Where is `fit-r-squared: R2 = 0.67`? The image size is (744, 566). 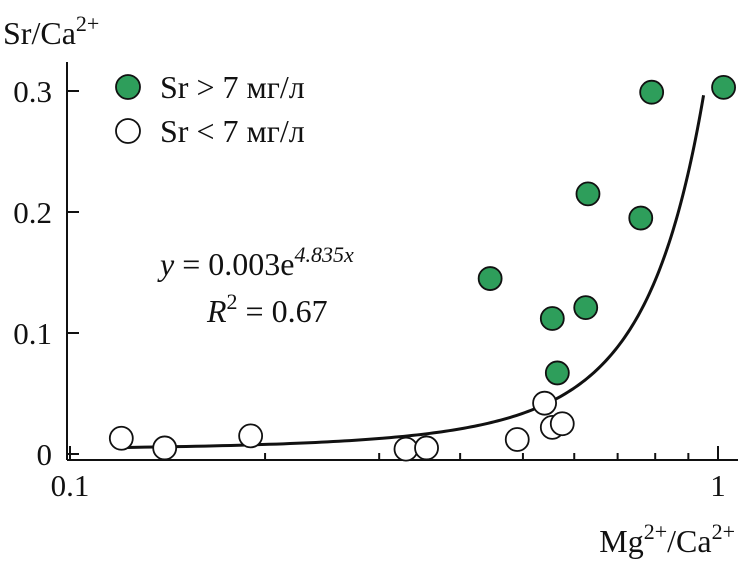
fit-r-squared: R2 = 0.67 is located at coordinates (267, 309).